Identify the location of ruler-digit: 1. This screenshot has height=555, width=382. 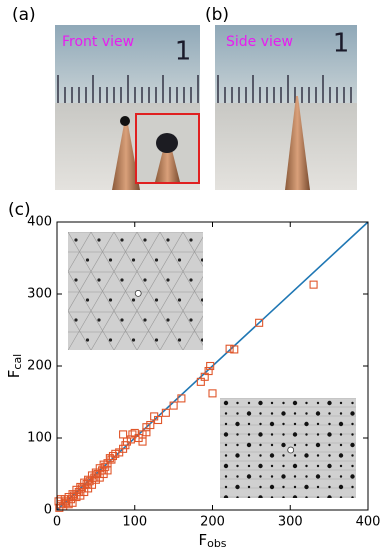
(341, 44).